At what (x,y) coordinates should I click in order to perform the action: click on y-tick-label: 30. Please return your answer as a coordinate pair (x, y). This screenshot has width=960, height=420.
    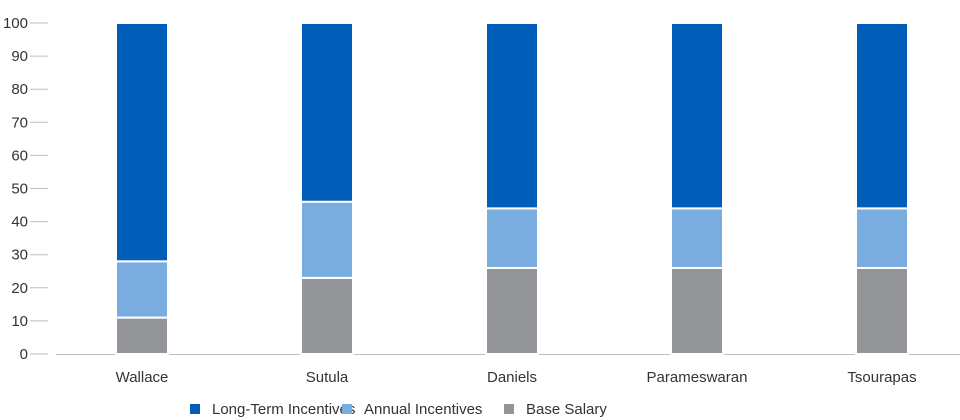
    Looking at the image, I should click on (19, 255).